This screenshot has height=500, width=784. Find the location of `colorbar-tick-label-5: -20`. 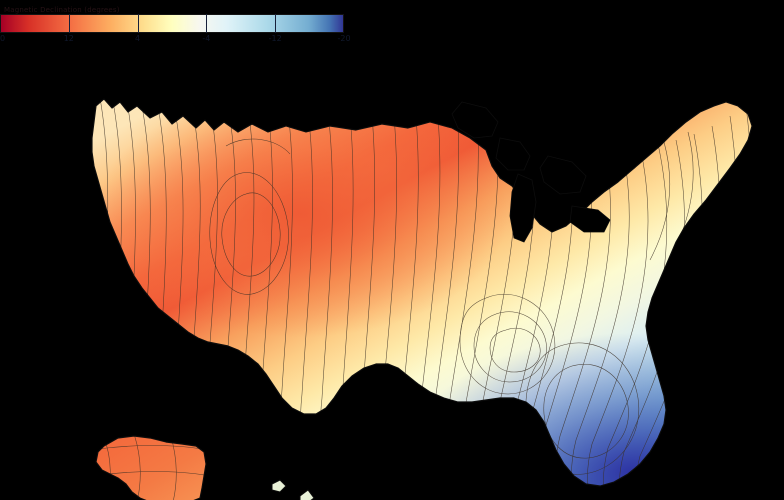

colorbar-tick-label-5: -20 is located at coordinates (344, 38).